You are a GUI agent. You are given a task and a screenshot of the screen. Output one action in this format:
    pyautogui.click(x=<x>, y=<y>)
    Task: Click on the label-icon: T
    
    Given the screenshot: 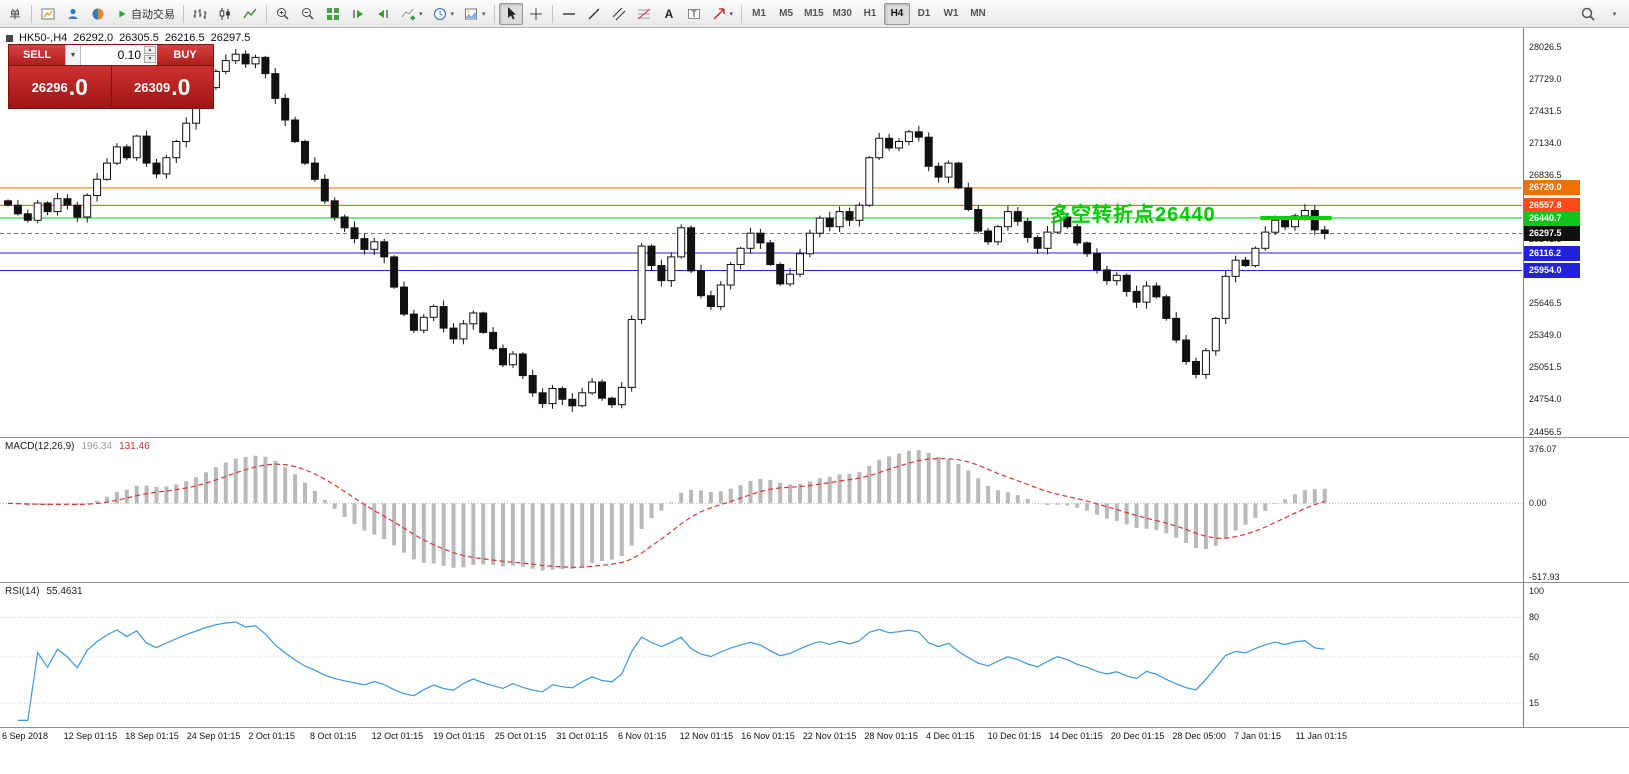 What is the action you would take?
    pyautogui.click(x=693, y=13)
    